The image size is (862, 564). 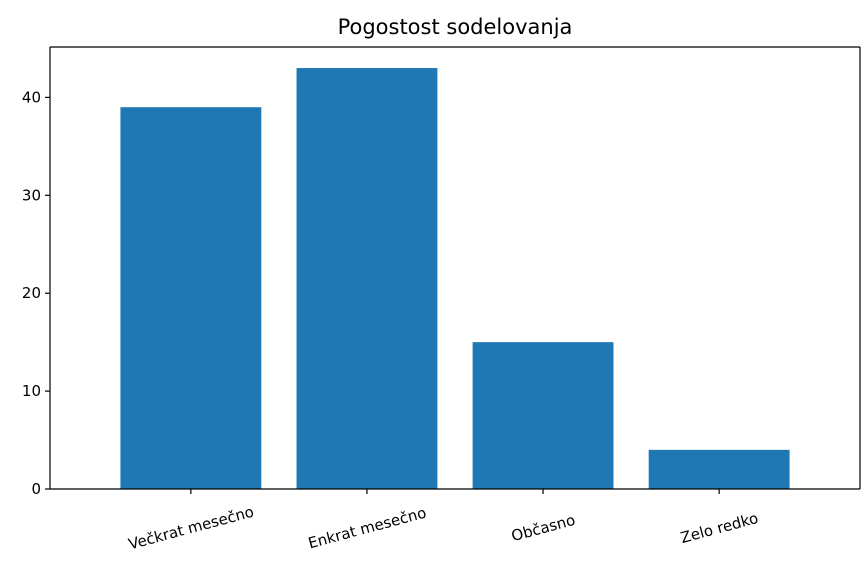 What do you see at coordinates (31, 97) in the screenshot?
I see `y-tick-label-4: 40` at bounding box center [31, 97].